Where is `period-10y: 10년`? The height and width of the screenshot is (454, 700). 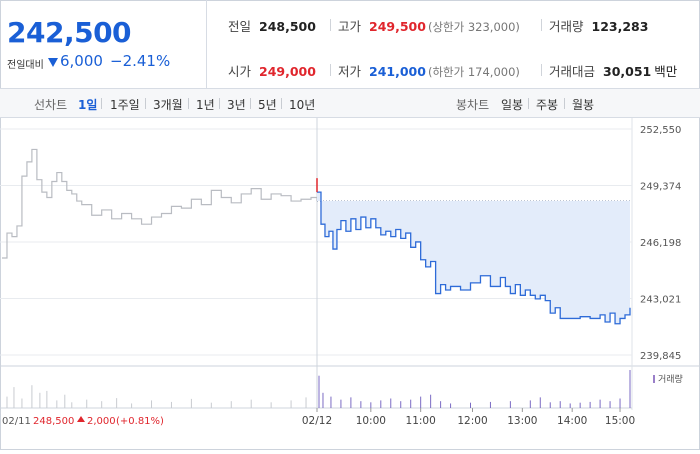 period-10y: 10년 is located at coordinates (302, 105).